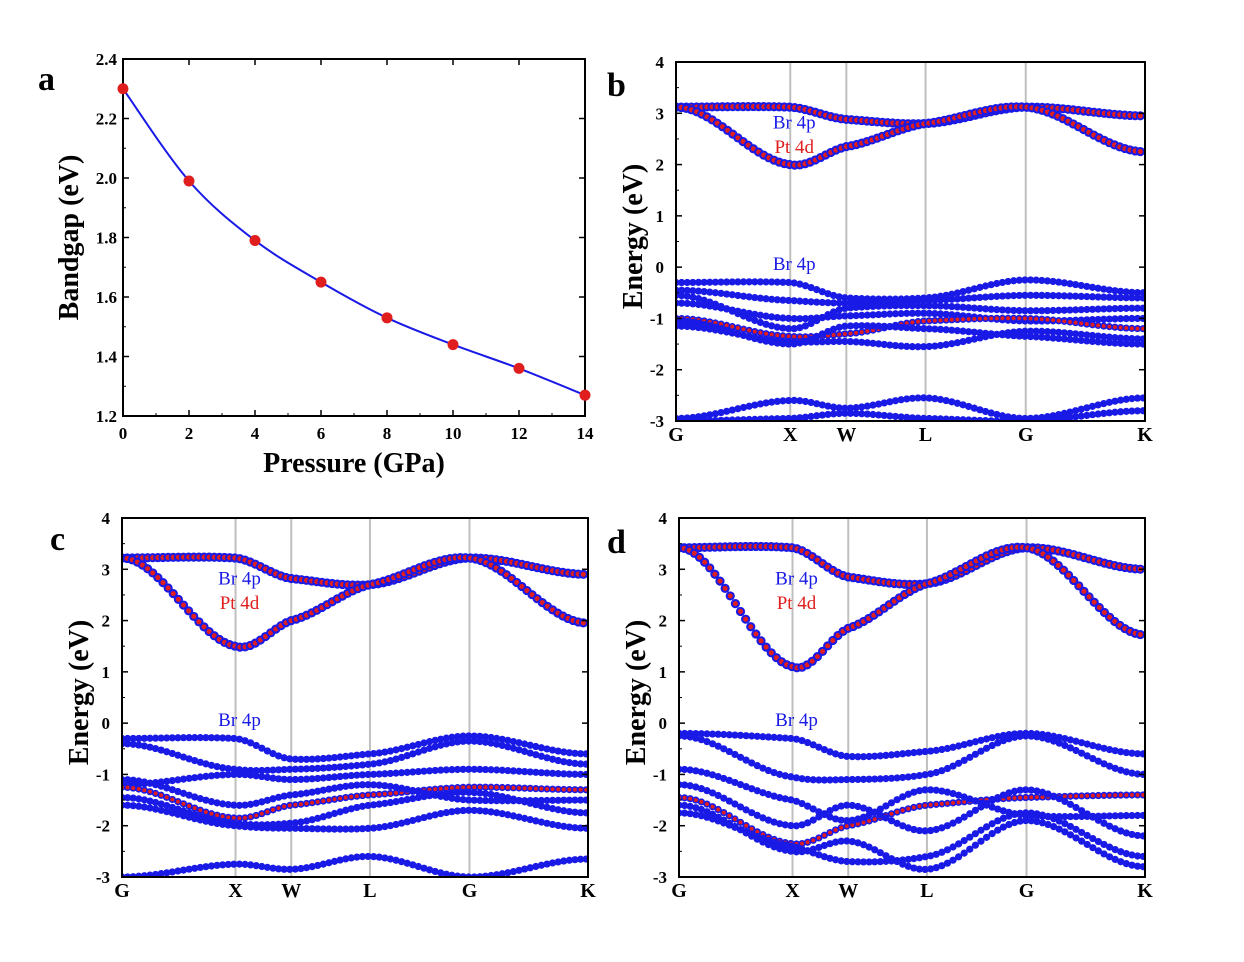 Image resolution: width=1244 pixels, height=962 pixels. Describe the element at coordinates (636, 692) in the screenshot. I see `y-axis-label: Energy (eV)` at that location.